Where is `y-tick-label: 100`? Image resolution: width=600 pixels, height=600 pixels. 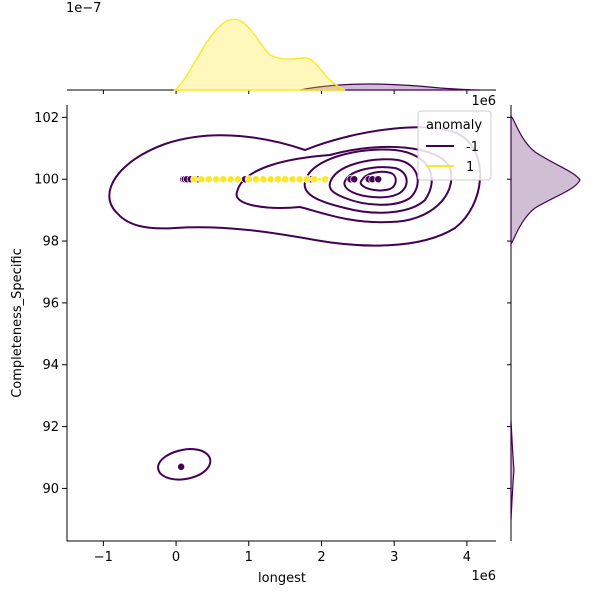 y-tick-label: 100 is located at coordinates (46, 180).